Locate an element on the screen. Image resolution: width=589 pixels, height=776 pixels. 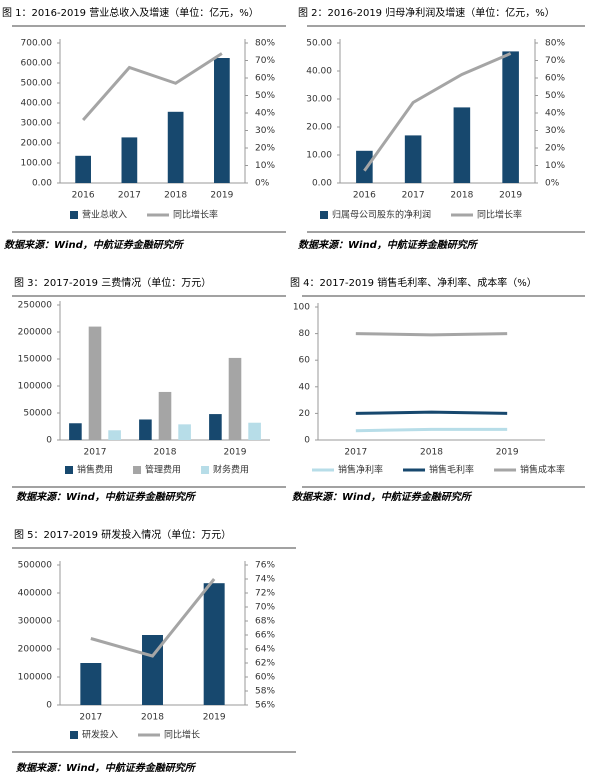
y-tick-label: 40.00 is located at coordinates (319, 72).